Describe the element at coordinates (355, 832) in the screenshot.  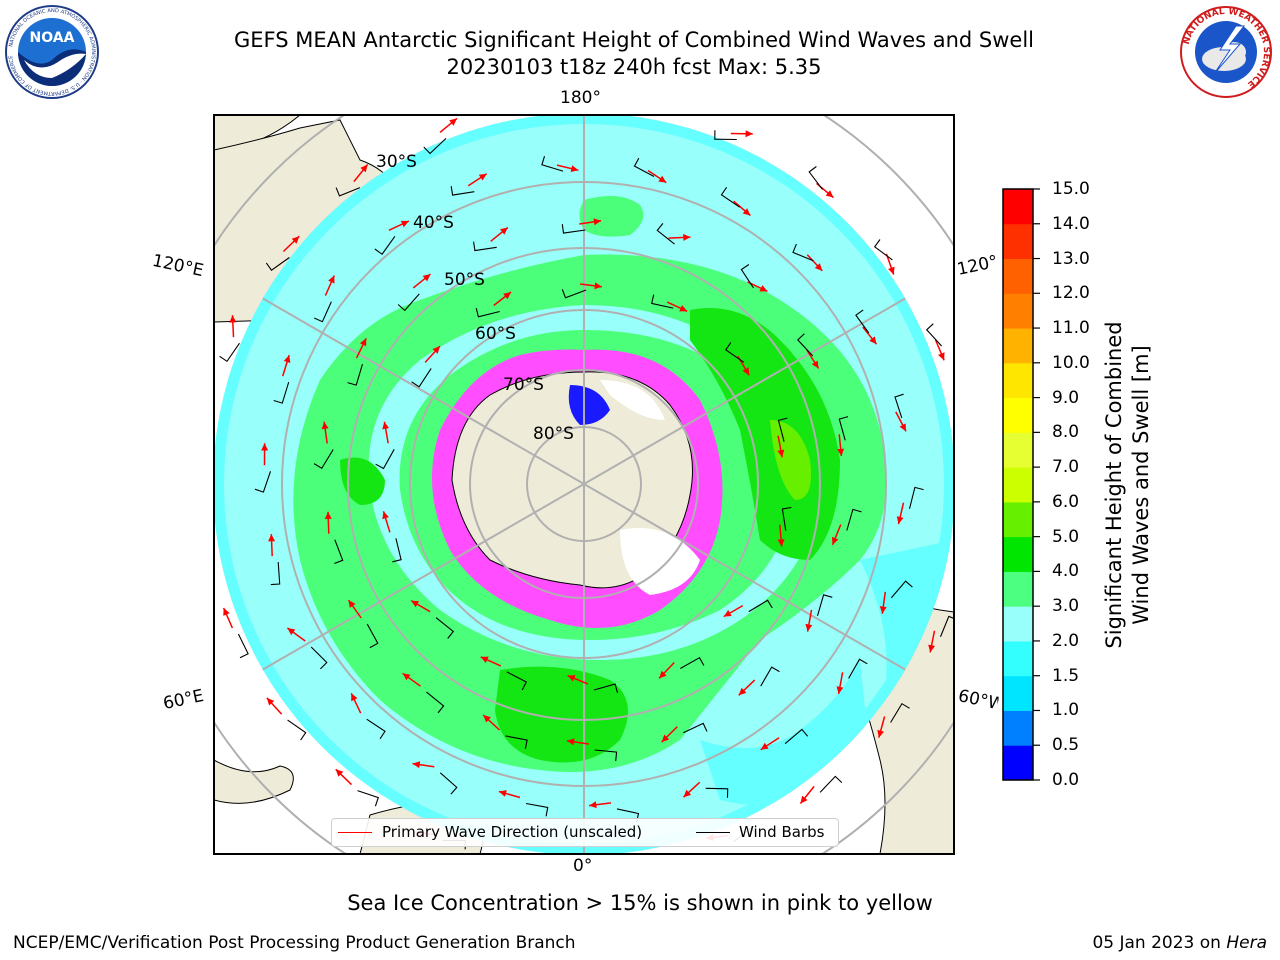
I see `wave-direction-swatch` at that location.